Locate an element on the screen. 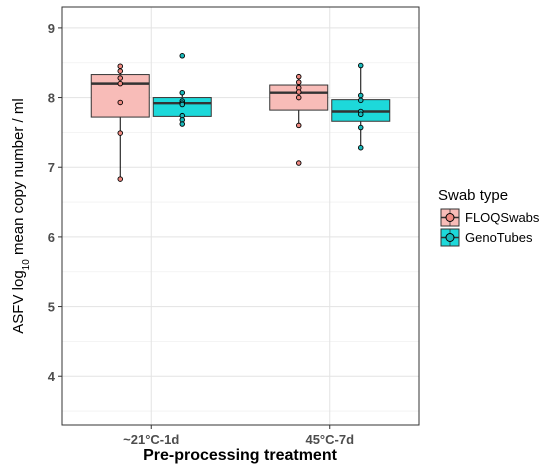  y-axis-label-suffix: mean copy number / ml is located at coordinates (18, 178).